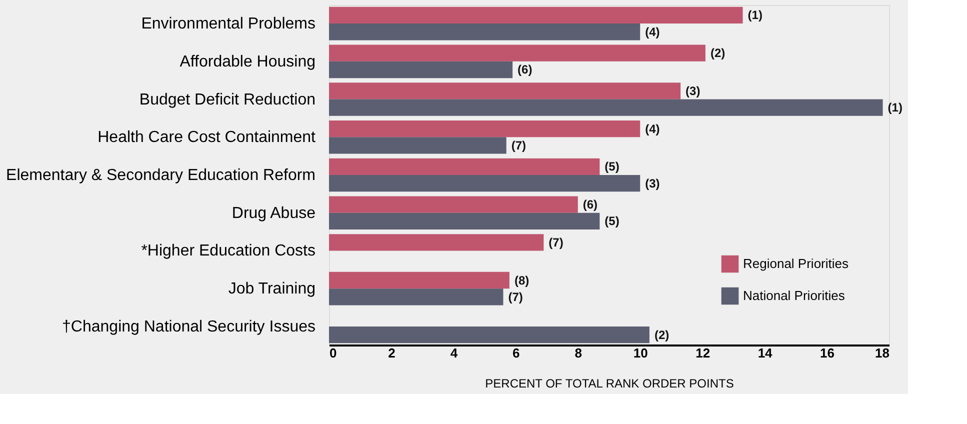 This screenshot has height=424, width=967. I want to click on y-tick-label: Environmental Problems, so click(228, 24).